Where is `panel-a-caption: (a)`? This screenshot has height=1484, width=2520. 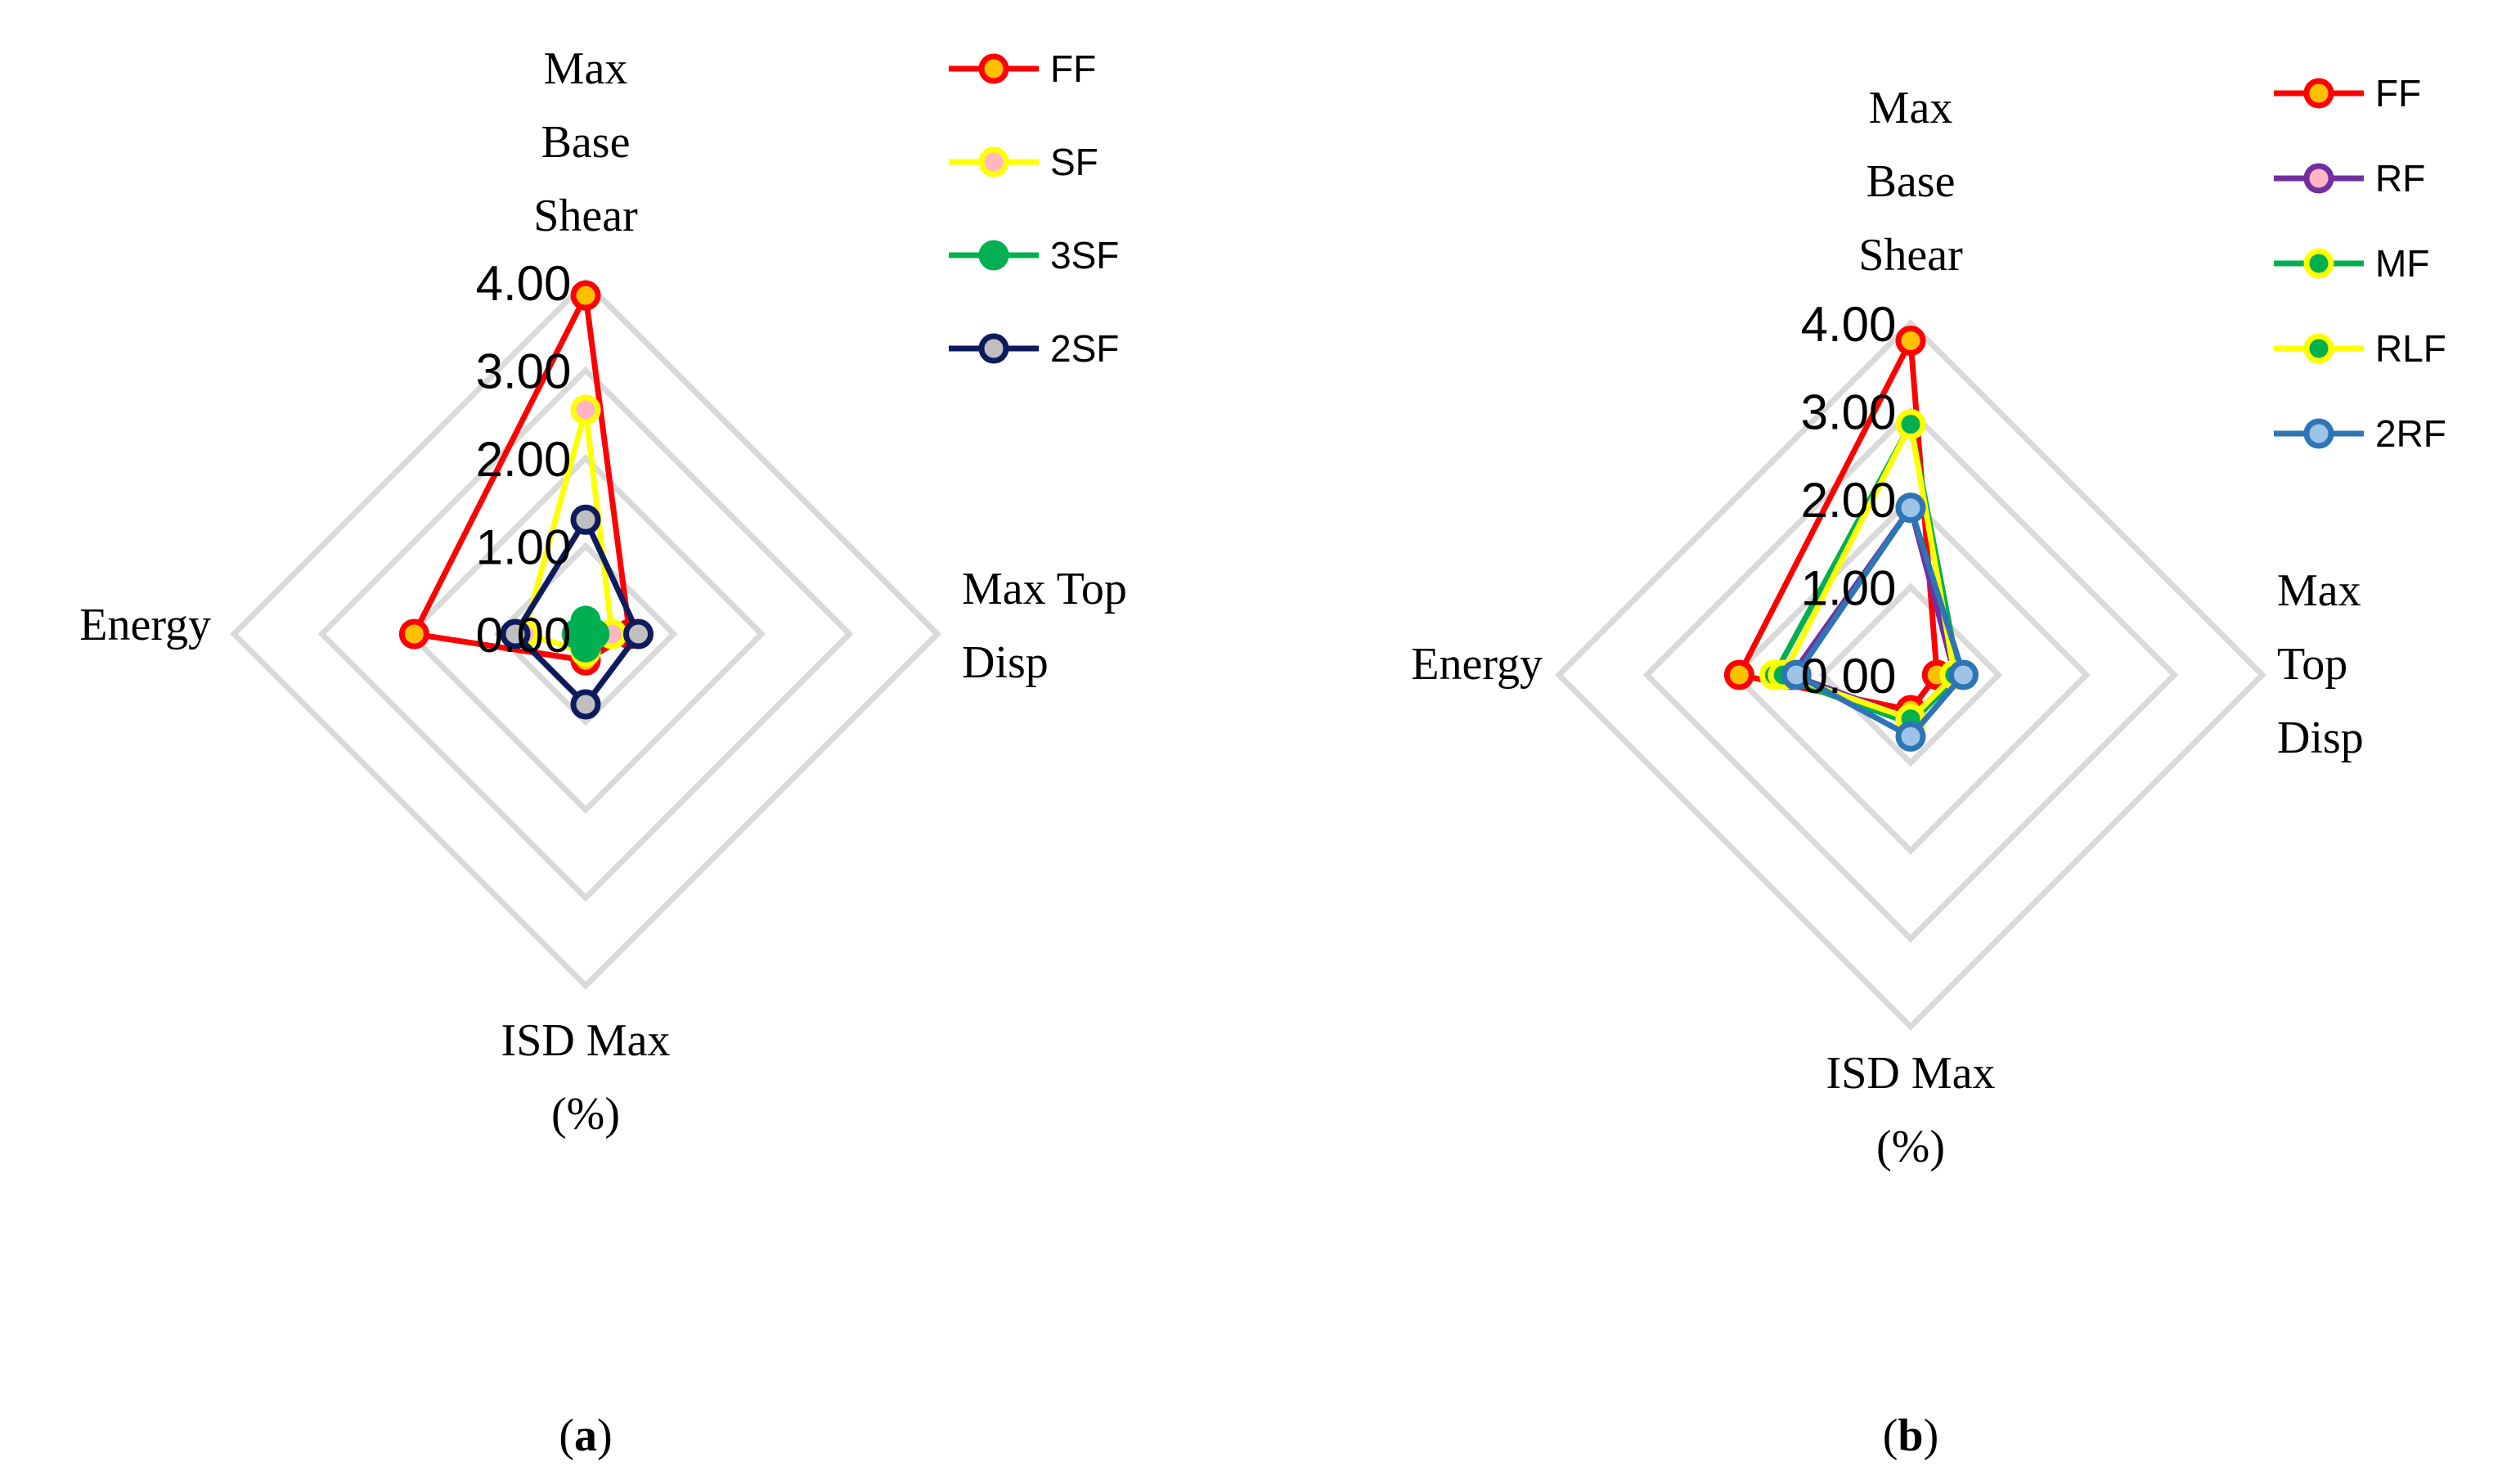 panel-a-caption: (a) is located at coordinates (585, 1435).